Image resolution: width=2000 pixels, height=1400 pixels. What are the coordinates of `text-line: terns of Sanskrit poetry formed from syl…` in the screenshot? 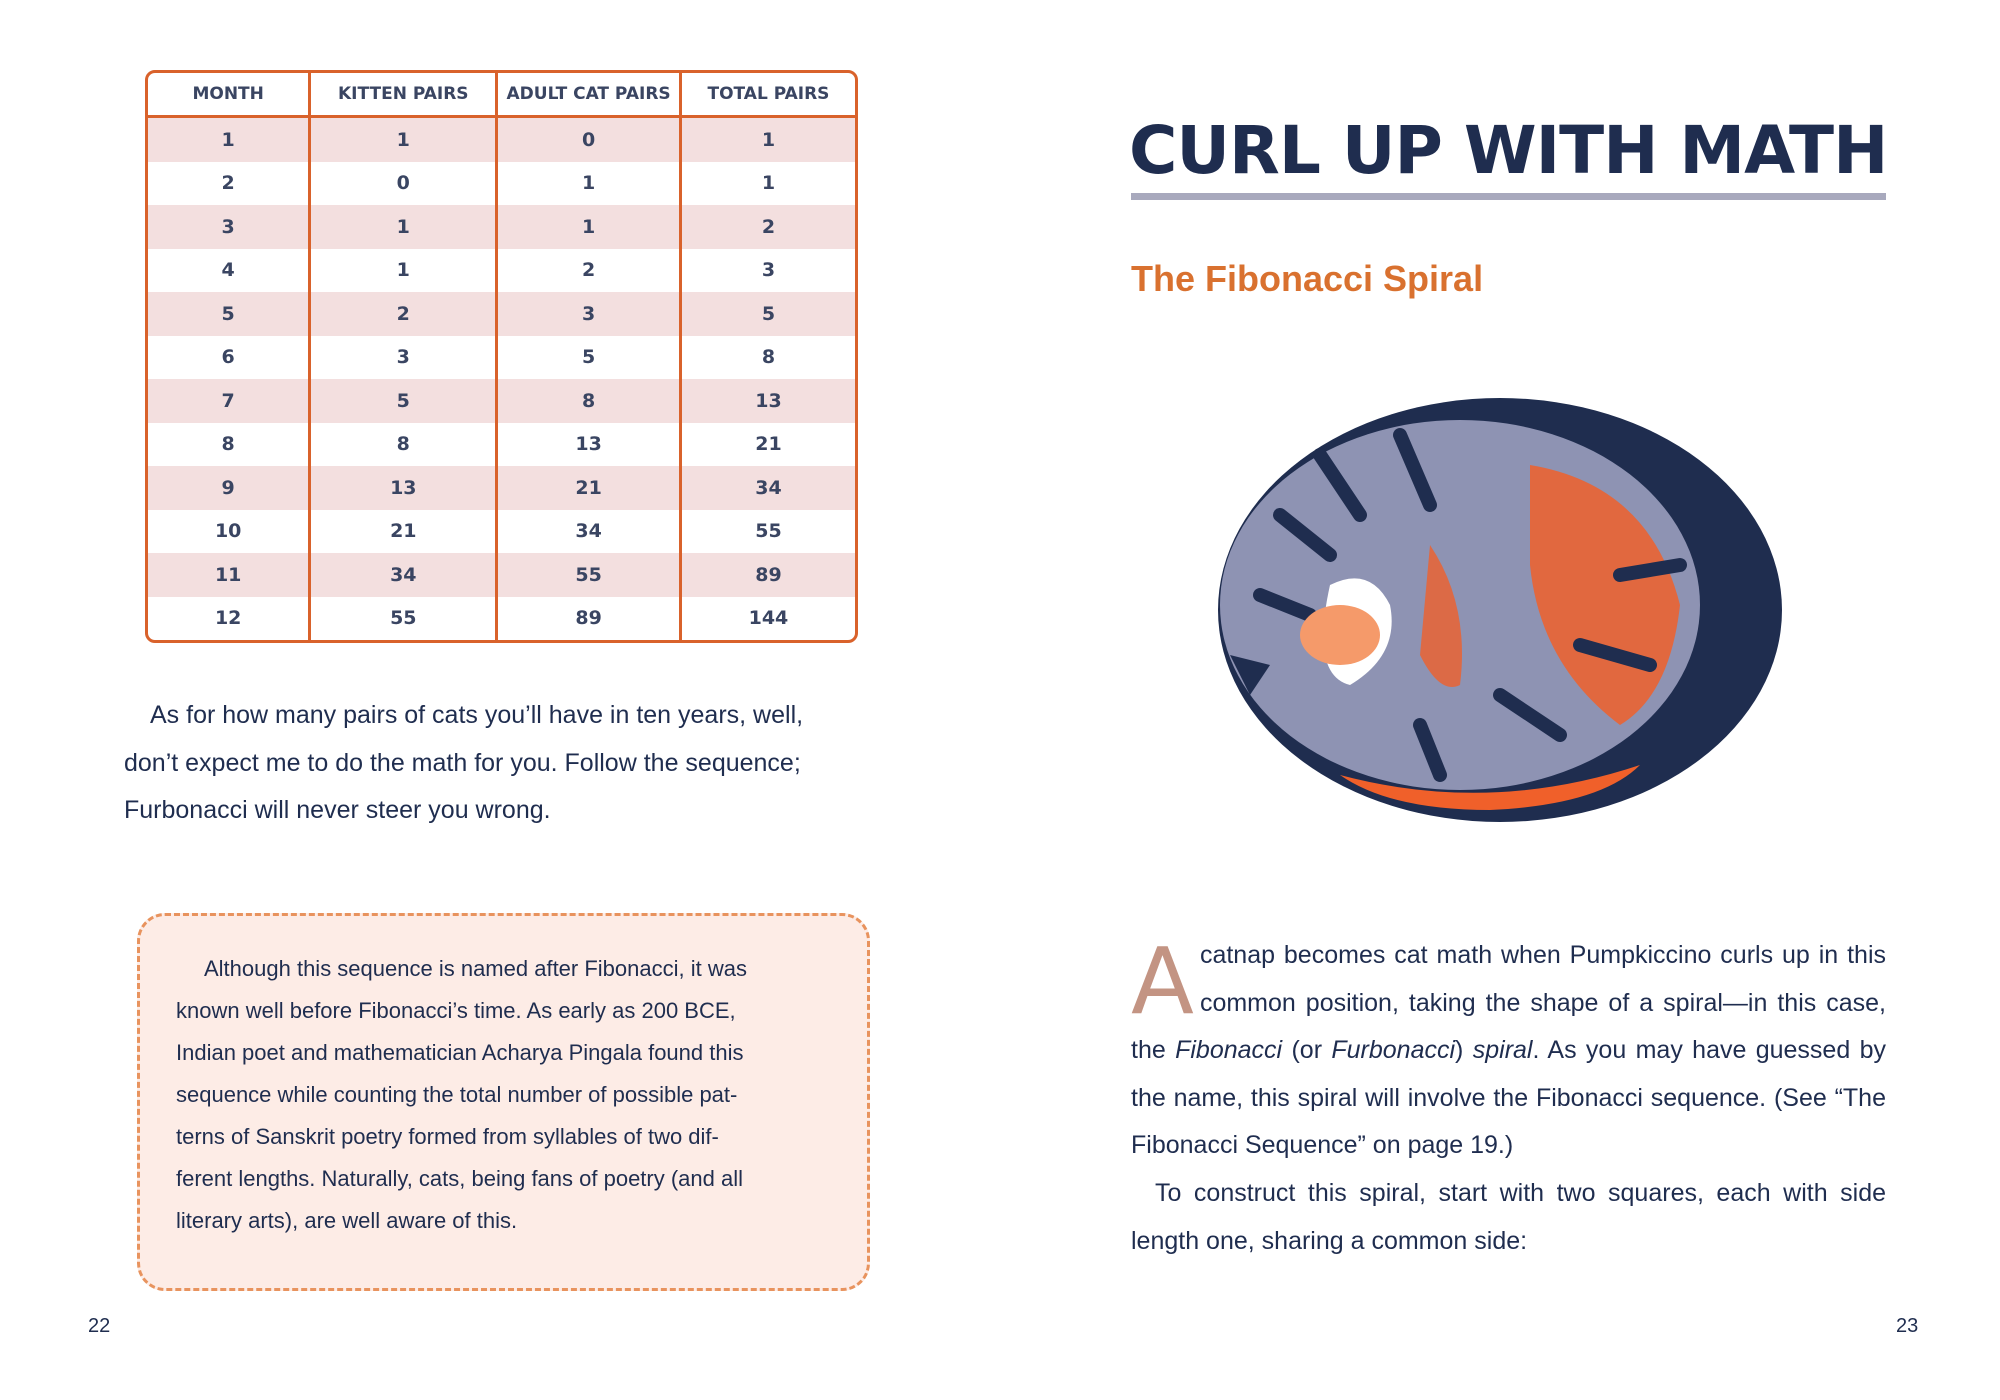 It's located at (447, 1136).